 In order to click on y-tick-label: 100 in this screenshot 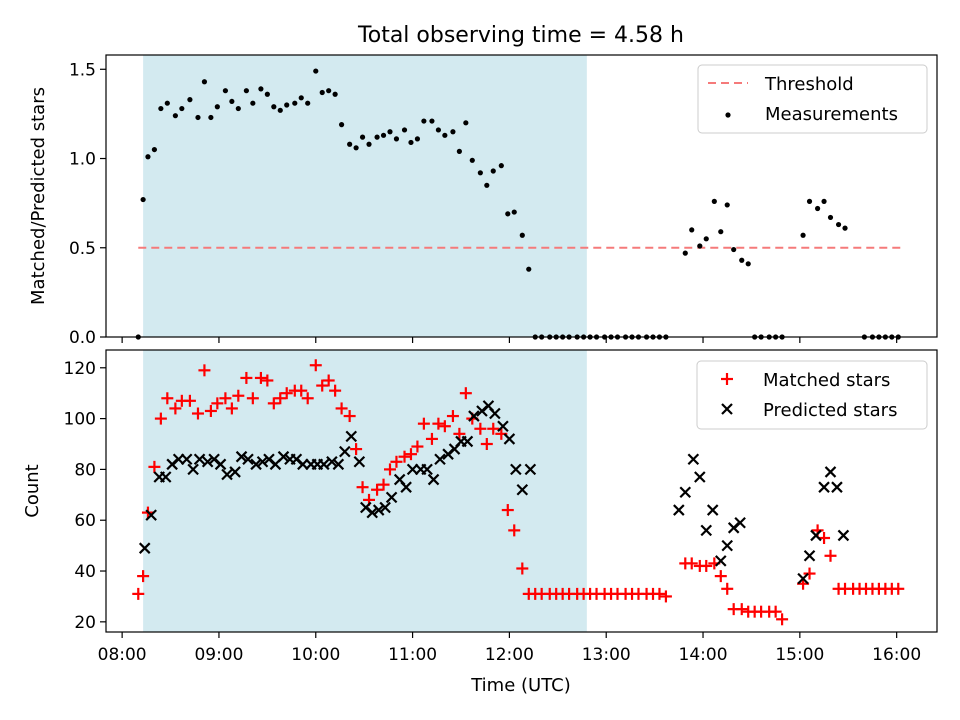, I will do `click(80, 420)`.